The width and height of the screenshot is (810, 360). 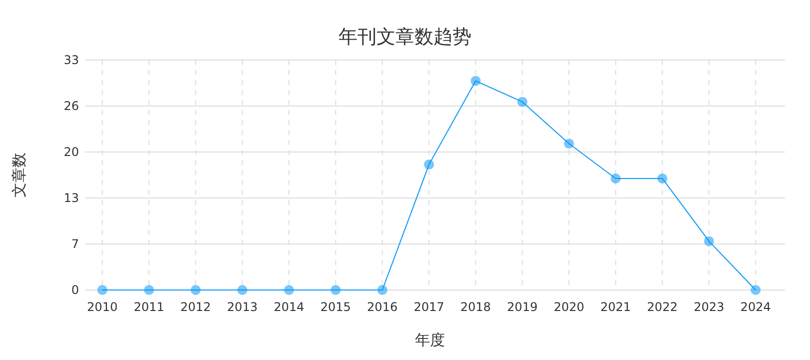 What do you see at coordinates (71, 152) in the screenshot?
I see `y-tick-label: 20` at bounding box center [71, 152].